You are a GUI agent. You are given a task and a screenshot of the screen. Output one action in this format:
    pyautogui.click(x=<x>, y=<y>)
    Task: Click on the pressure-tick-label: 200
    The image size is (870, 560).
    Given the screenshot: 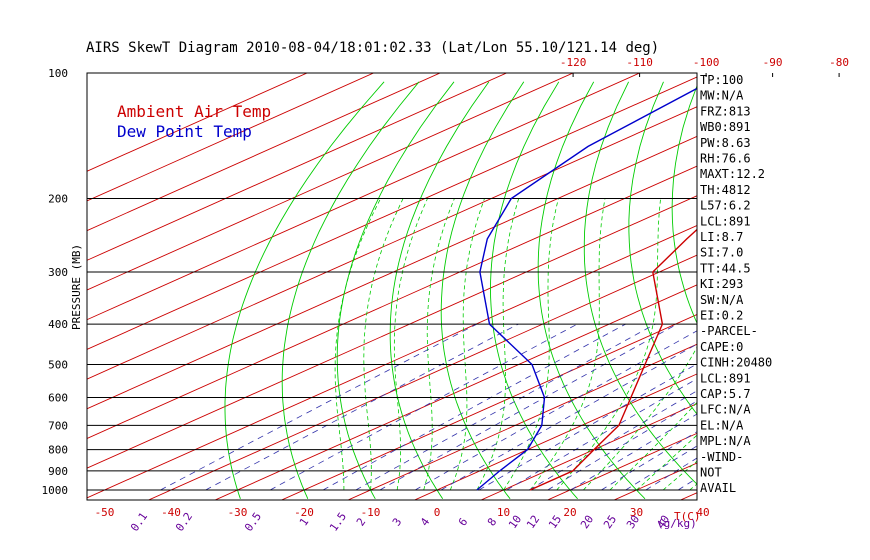 What is the action you would take?
    pyautogui.click(x=58, y=199)
    